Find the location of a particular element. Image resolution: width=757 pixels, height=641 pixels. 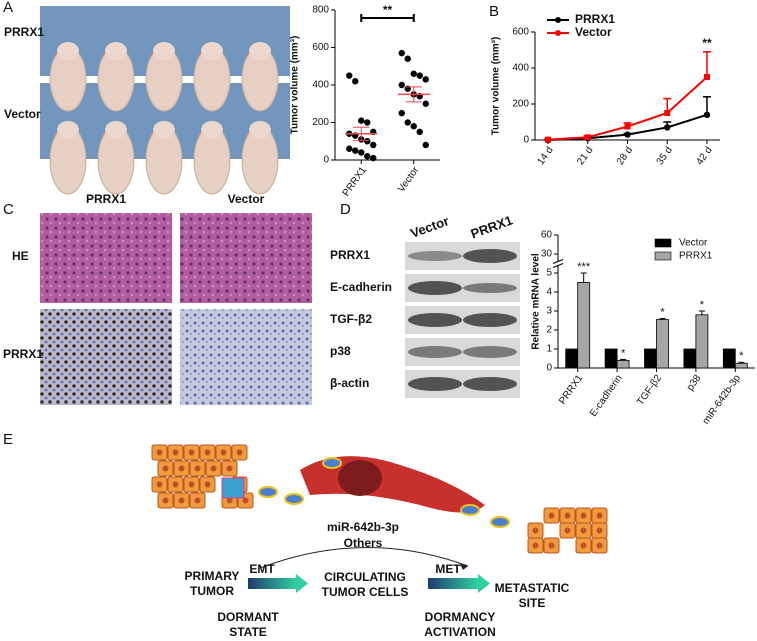

arc-arrow is located at coordinates (364, 558).